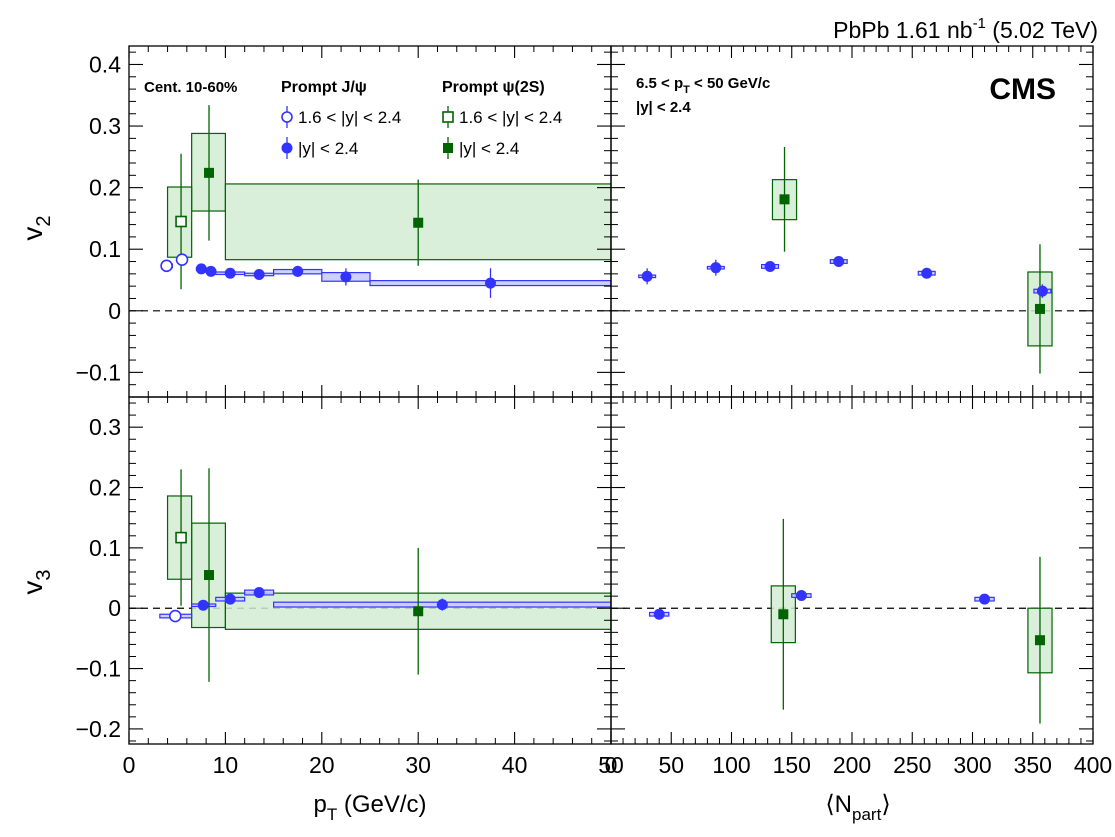 The height and width of the screenshot is (837, 1115). What do you see at coordinates (731, 765) in the screenshot?
I see `v3-vs-npart-xtick-label-2: 100` at bounding box center [731, 765].